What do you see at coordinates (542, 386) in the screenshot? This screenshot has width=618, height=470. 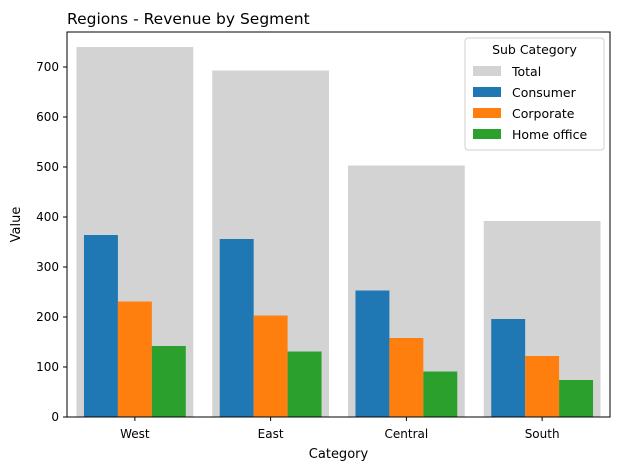 I see `bar-corporate-south` at bounding box center [542, 386].